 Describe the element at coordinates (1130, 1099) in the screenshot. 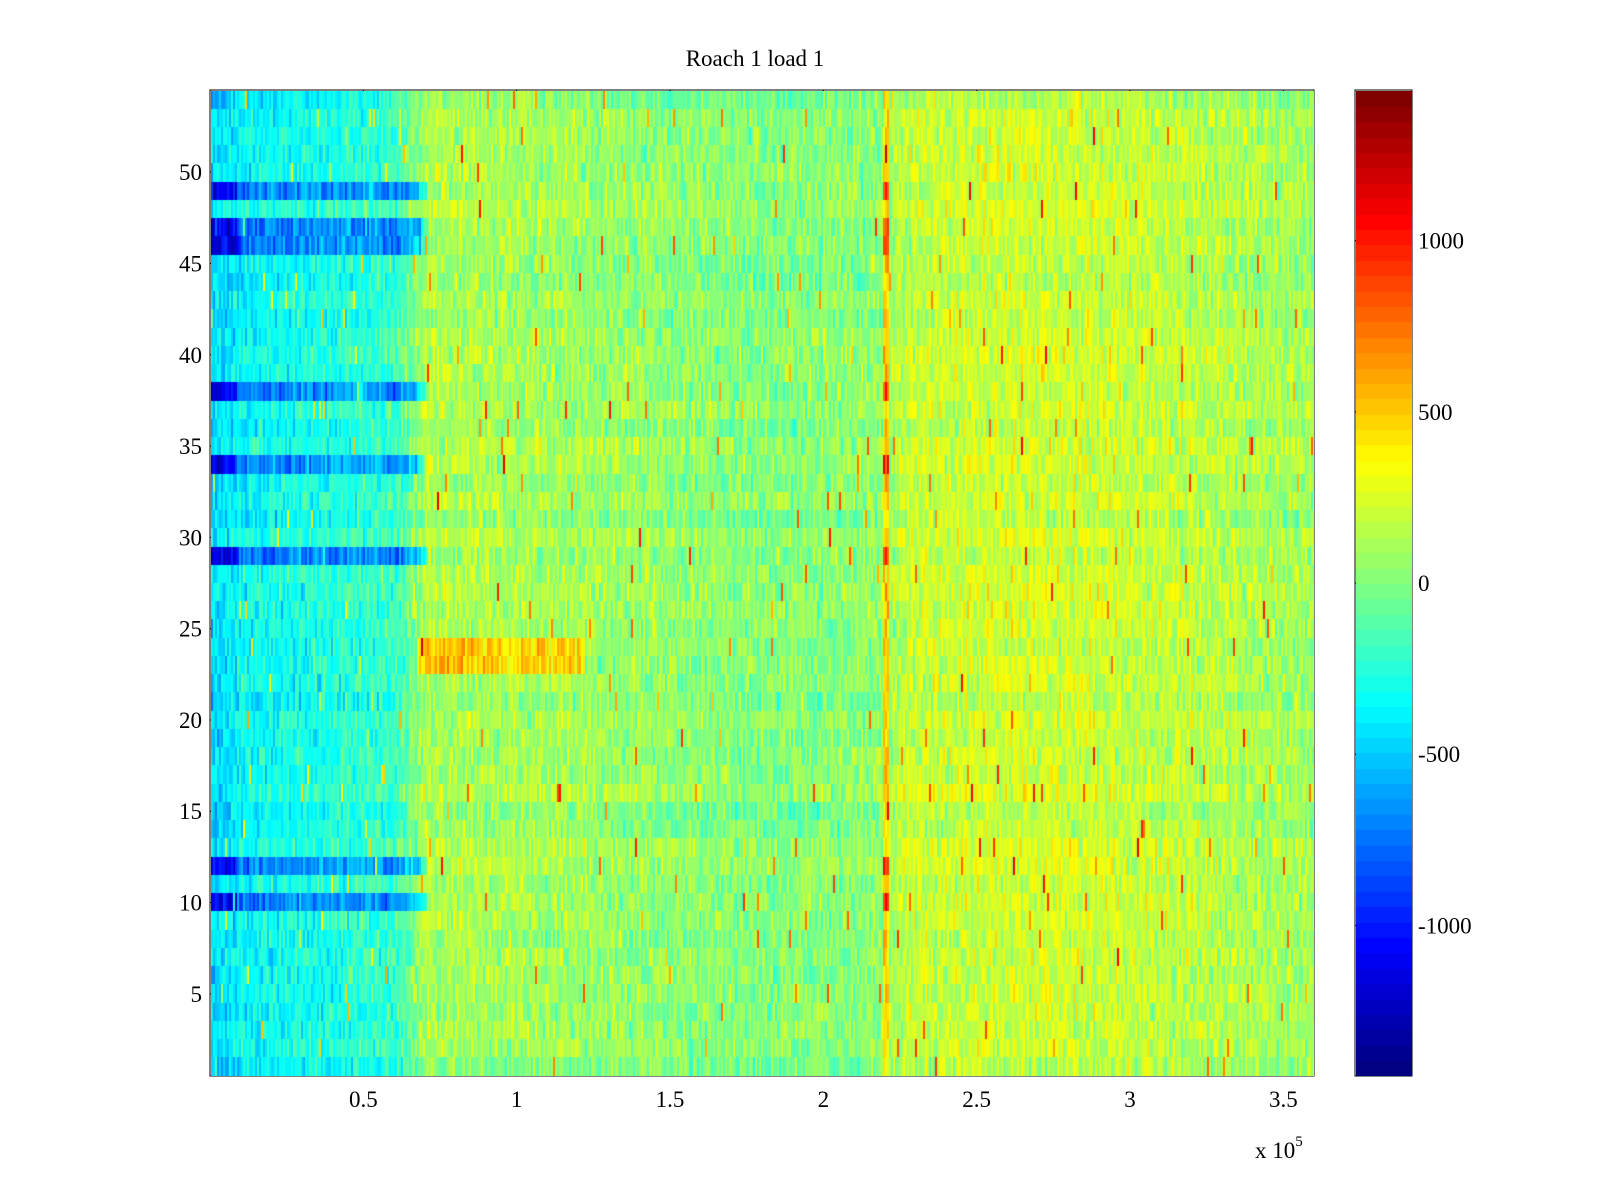

I see `x-tick-label: 3` at that location.